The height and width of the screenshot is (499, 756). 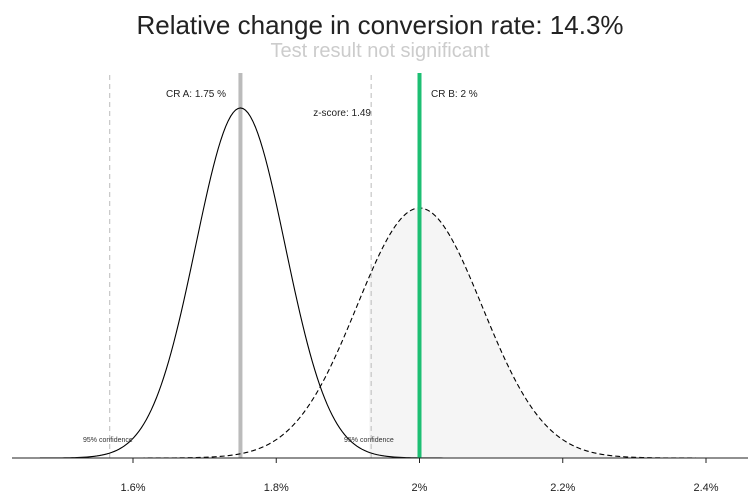 What do you see at coordinates (420, 488) in the screenshot?
I see `x-tick-label: 2%` at bounding box center [420, 488].